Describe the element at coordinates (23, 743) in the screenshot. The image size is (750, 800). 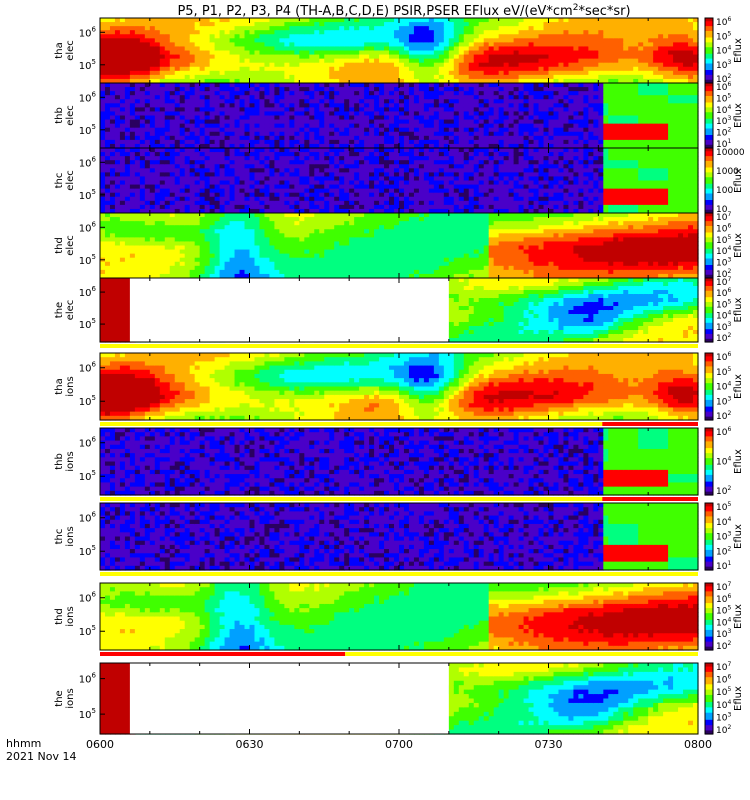
I see `time-format-label: hhmm` at that location.